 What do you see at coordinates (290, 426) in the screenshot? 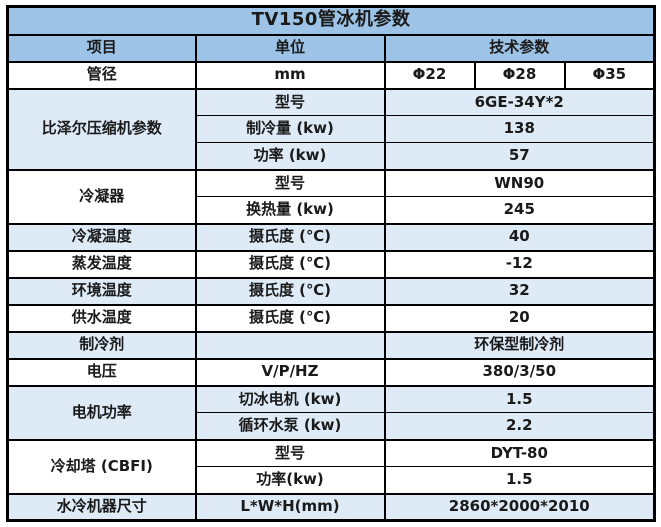
I see `unit-cell: 循环水泵 (kw)` at bounding box center [290, 426].